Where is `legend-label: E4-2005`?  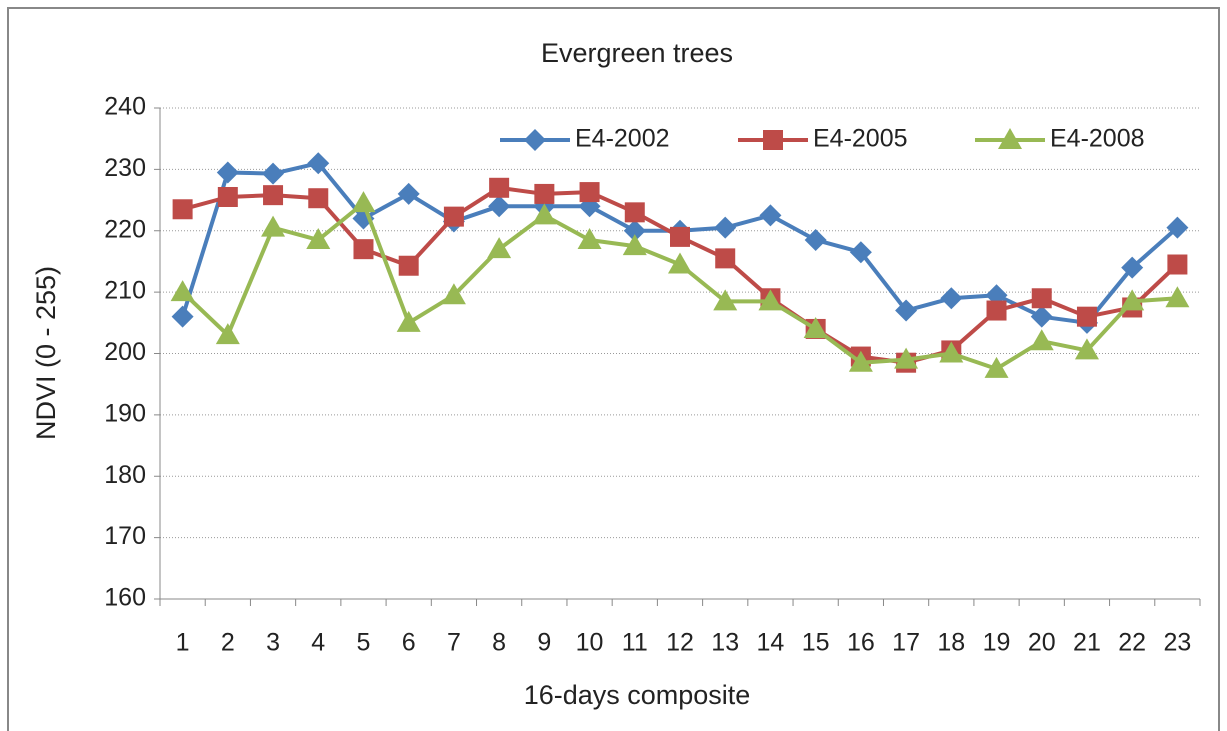 legend-label: E4-2005 is located at coordinates (860, 139).